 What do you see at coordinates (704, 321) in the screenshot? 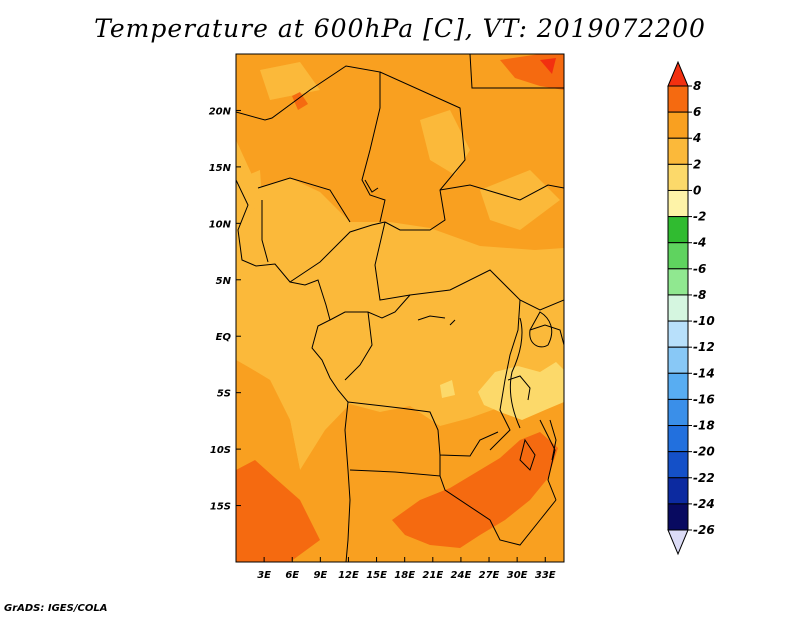
I see `colorbar-label: -10` at bounding box center [704, 321].